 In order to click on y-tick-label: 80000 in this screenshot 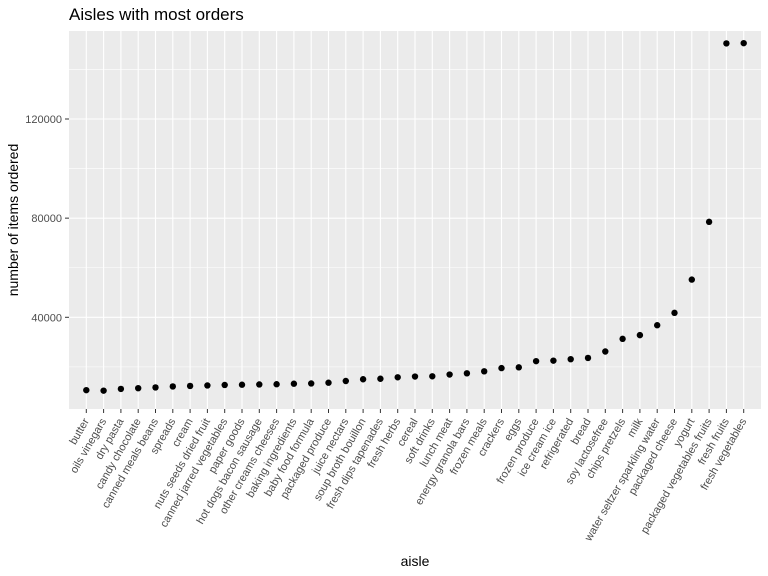, I will do `click(46, 219)`.